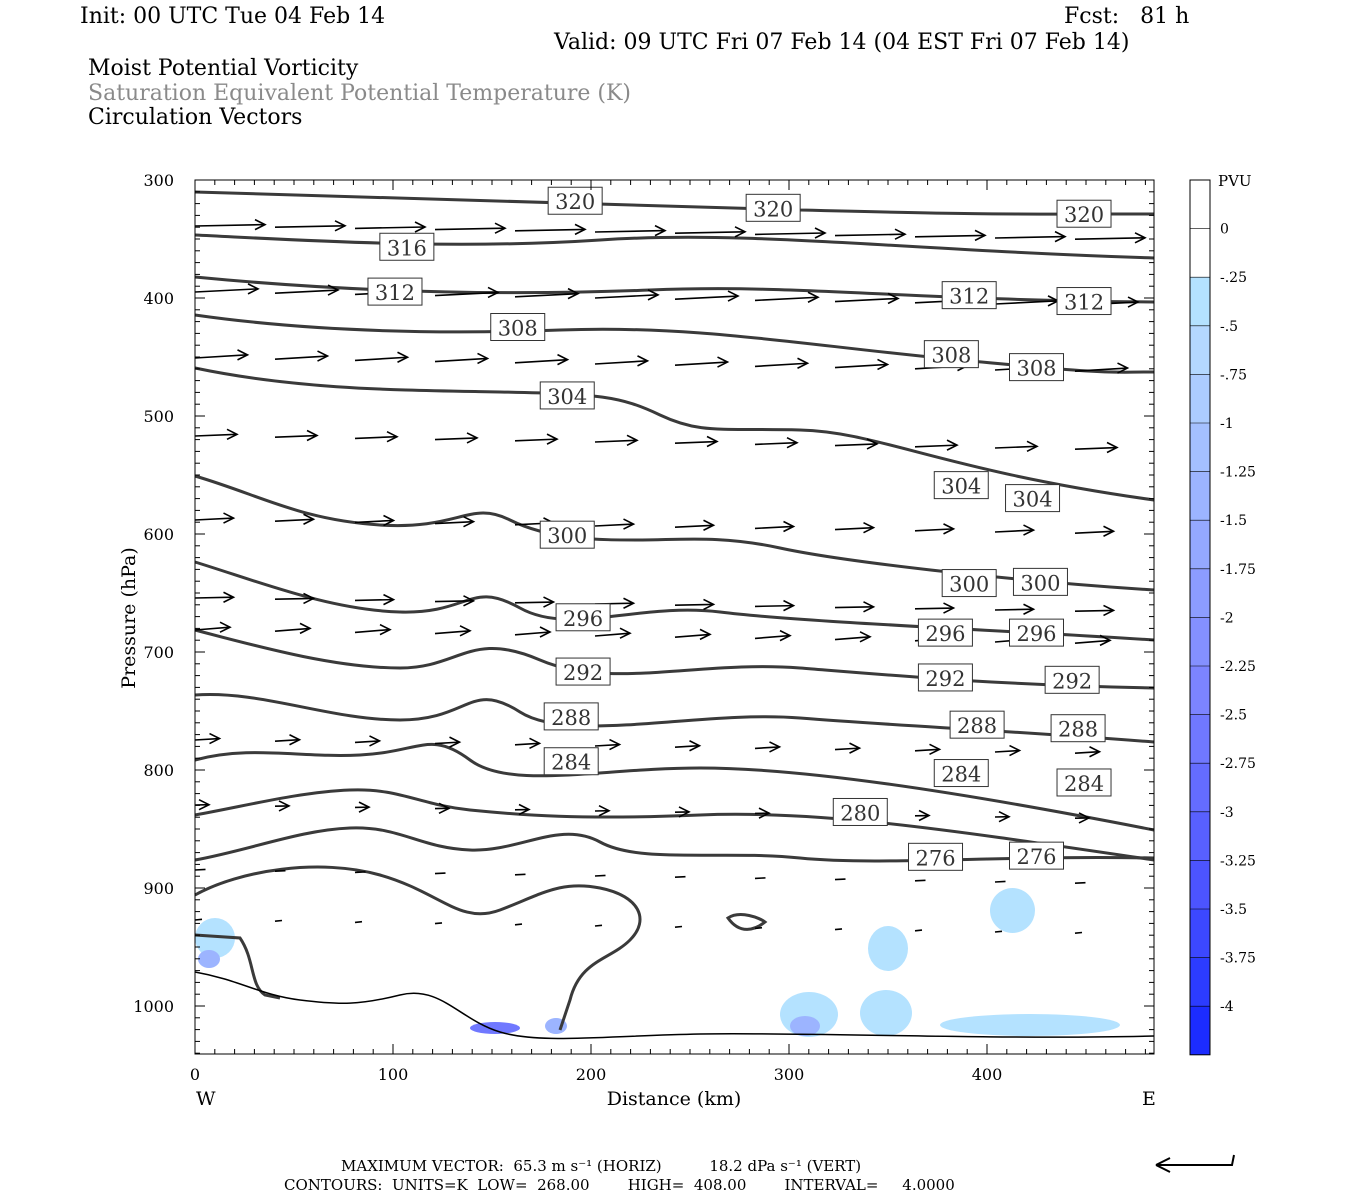 This screenshot has width=1350, height=1200. I want to click on contour-label-text: 296, so click(945, 634).